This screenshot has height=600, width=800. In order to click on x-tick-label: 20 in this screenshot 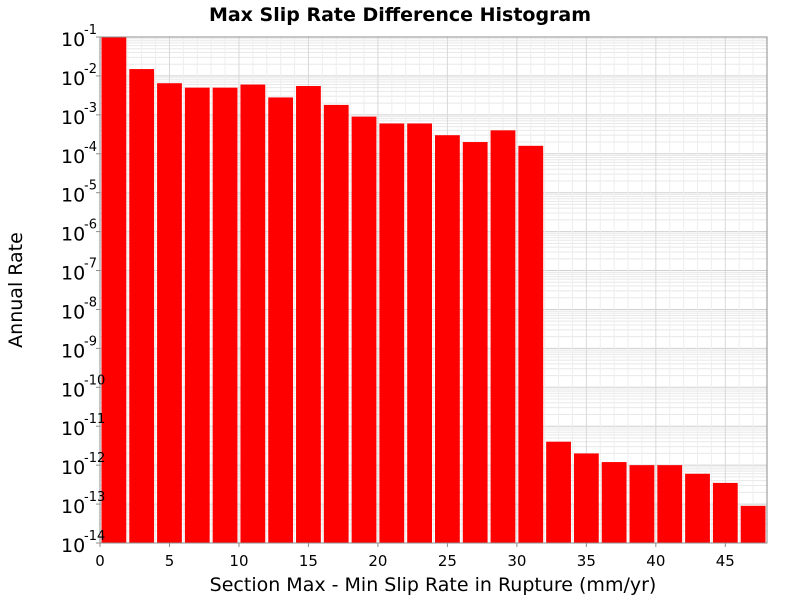, I will do `click(377, 561)`.